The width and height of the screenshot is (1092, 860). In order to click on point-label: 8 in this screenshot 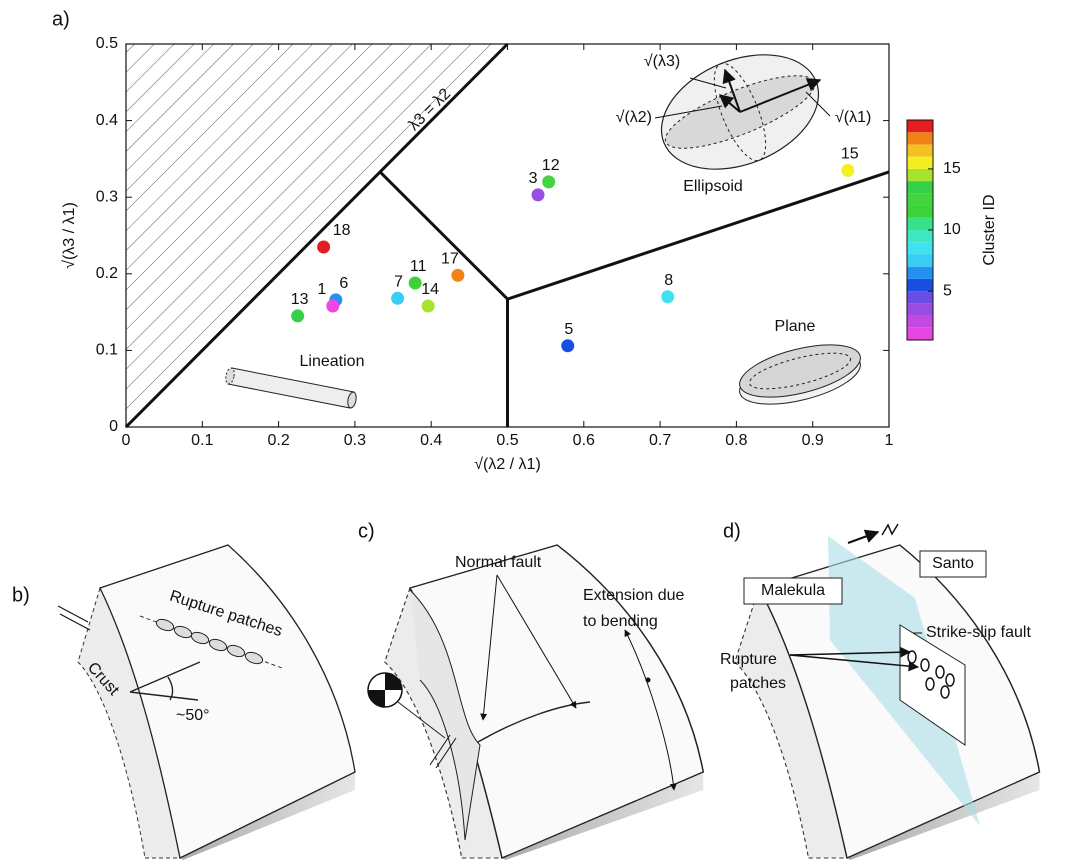, I will do `click(668, 280)`.